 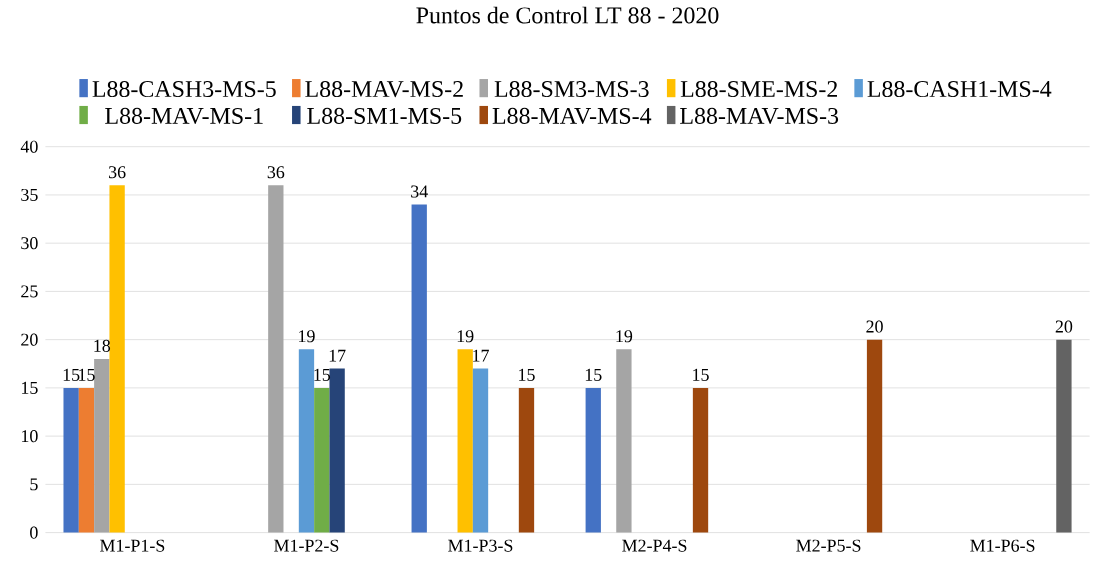 What do you see at coordinates (29, 243) in the screenshot?
I see `y-tick-label: 30` at bounding box center [29, 243].